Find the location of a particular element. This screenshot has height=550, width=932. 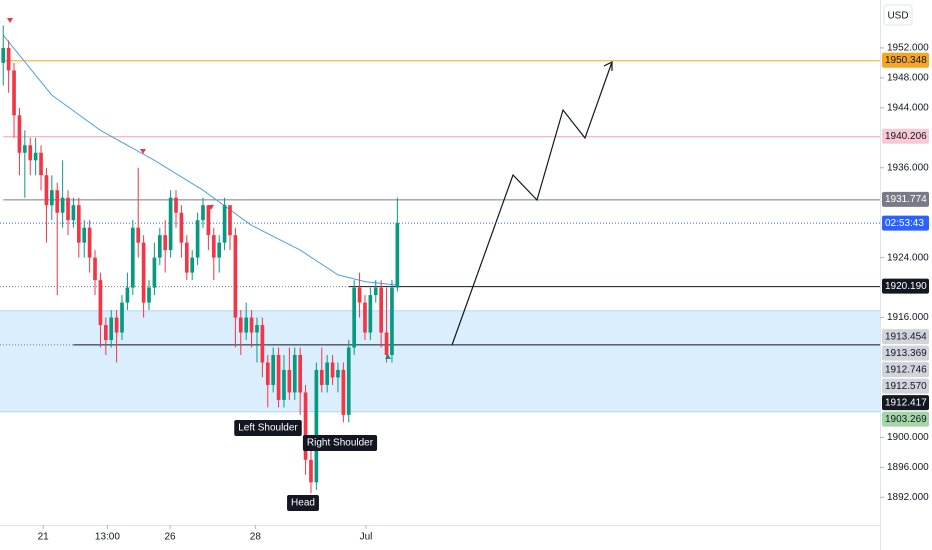

y-tick-label: 1916.000 is located at coordinates (908, 317).